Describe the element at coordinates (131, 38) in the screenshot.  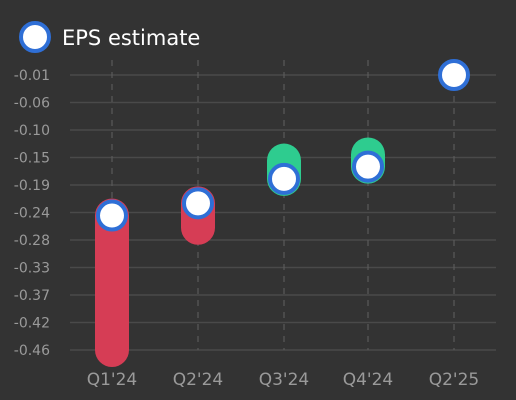
I see `legend-label: EPS estimate` at that location.